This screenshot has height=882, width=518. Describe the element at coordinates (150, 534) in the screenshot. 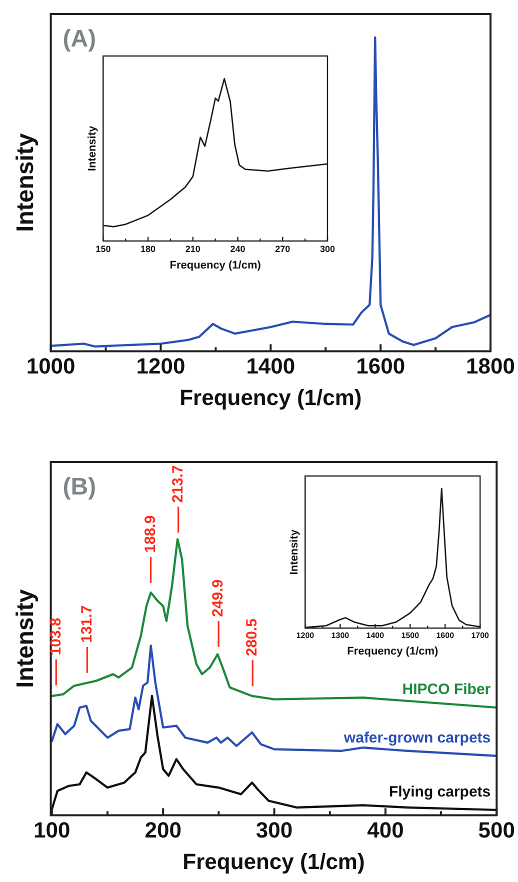

I see `ref-line-label: 188.9` at that location.